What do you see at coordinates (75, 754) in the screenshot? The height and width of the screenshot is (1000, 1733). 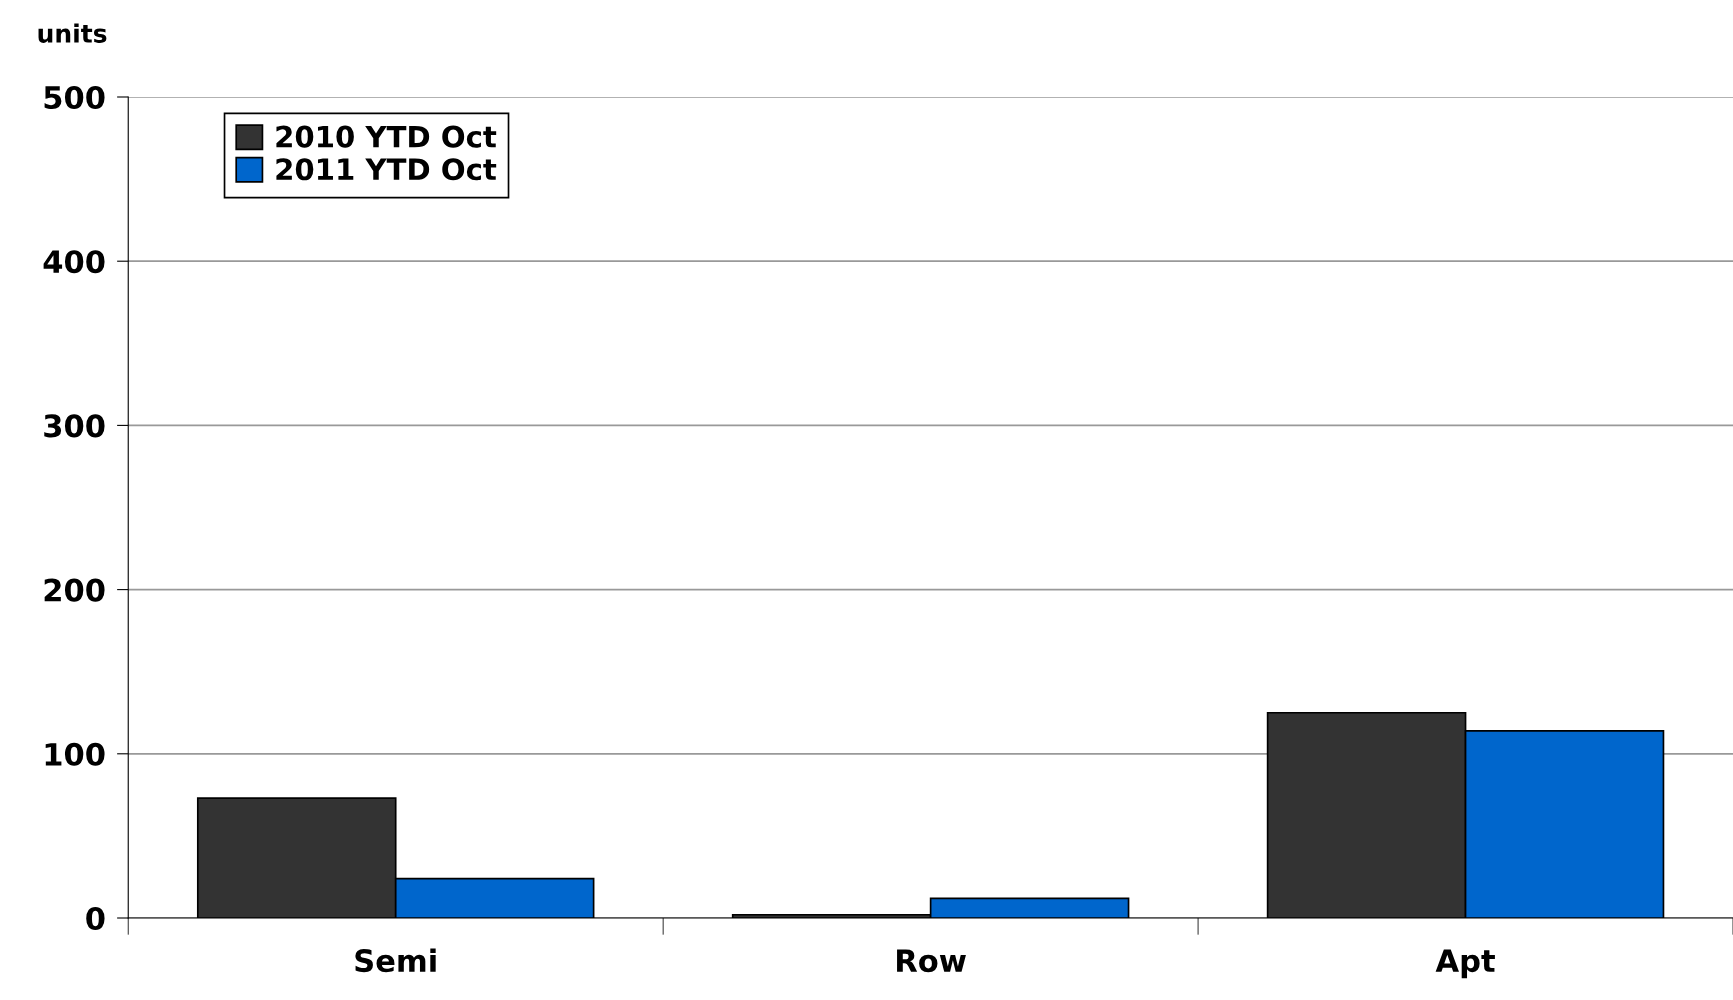 I see `y-tick-label: 100` at bounding box center [75, 754].